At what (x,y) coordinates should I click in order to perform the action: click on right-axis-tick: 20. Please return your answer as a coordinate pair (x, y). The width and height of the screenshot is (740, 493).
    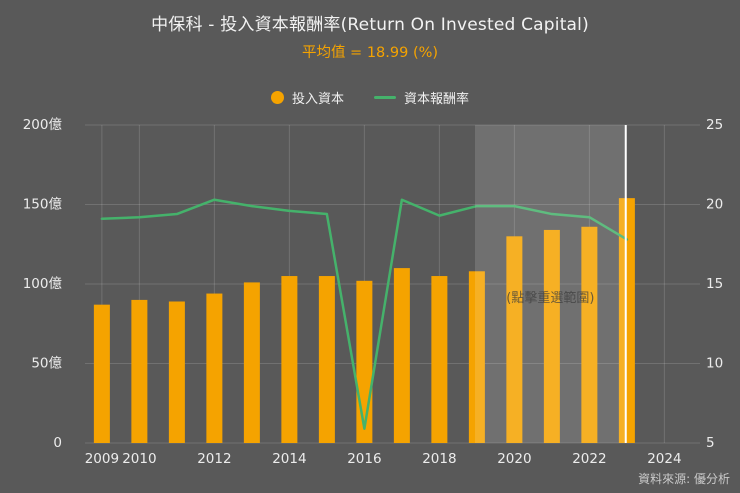
    Looking at the image, I should click on (714, 205).